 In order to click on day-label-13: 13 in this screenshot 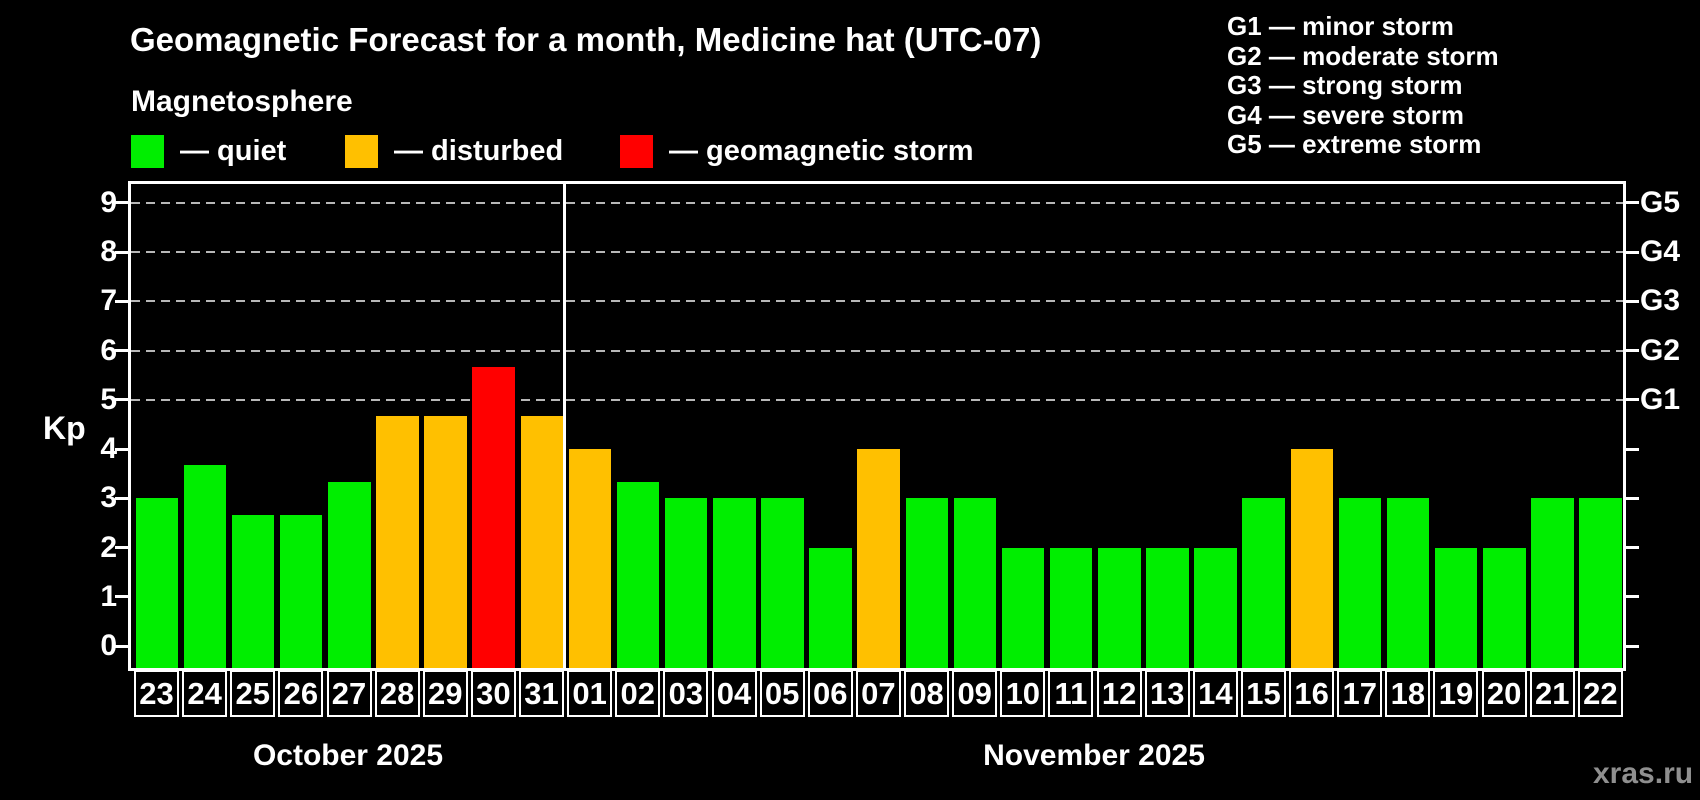, I will do `click(1167, 693)`.